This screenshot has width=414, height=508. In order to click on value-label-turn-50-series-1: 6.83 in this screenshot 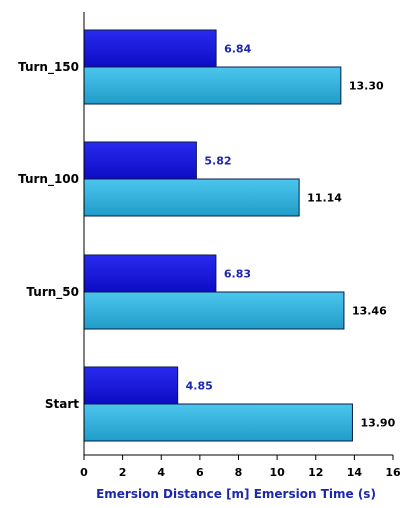, I will do `click(237, 274)`.